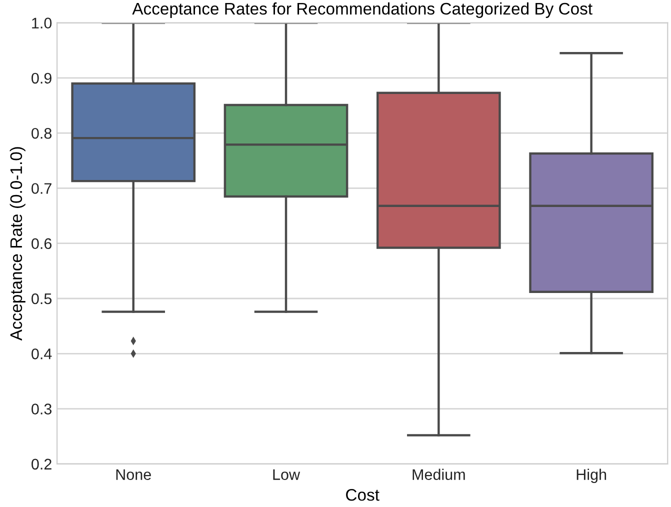 Image resolution: width=671 pixels, height=507 pixels. I want to click on y-tick-label: 0.3, so click(42, 409).